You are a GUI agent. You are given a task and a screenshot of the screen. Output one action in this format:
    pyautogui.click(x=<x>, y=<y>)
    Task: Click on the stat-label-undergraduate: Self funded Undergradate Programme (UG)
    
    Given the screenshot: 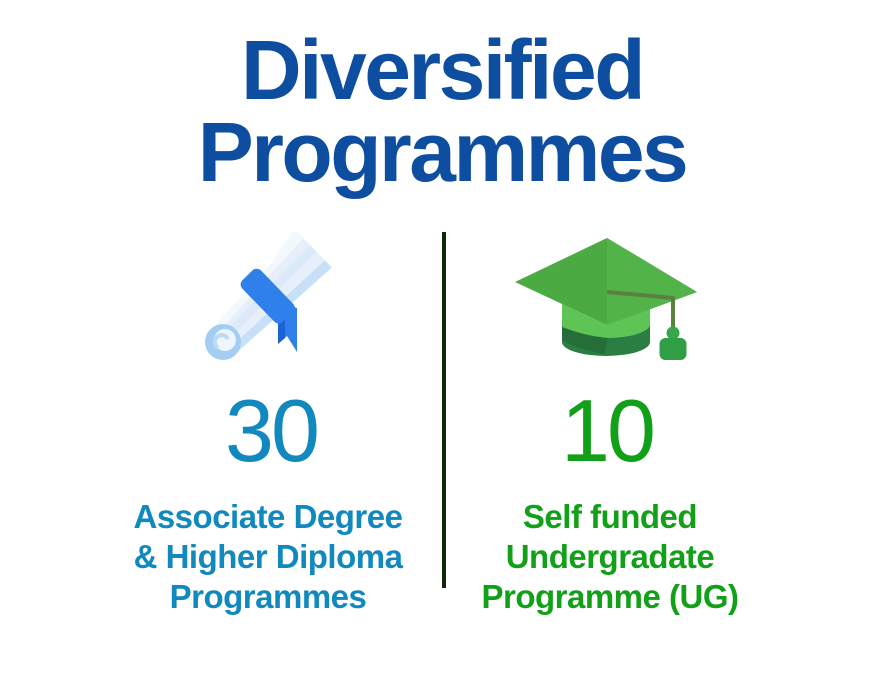 What is the action you would take?
    pyautogui.click(x=610, y=557)
    